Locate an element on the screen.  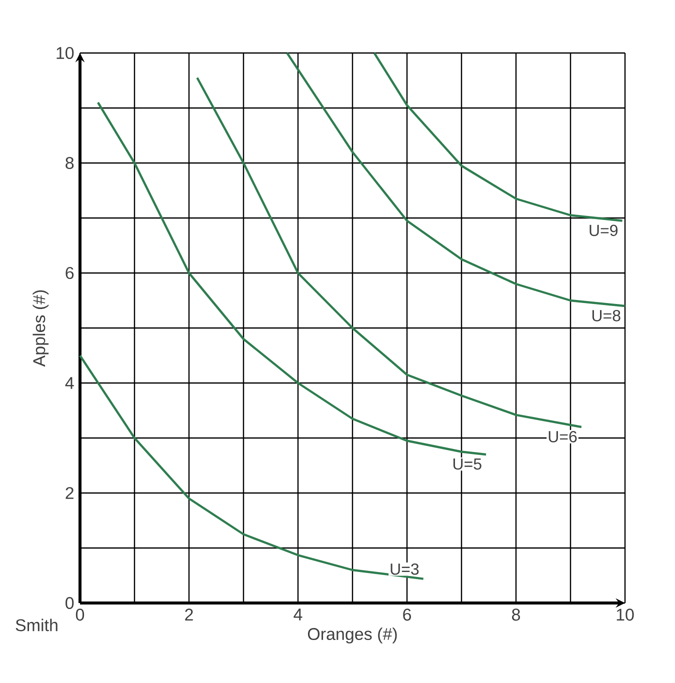
series-label: U=3 is located at coordinates (404, 569).